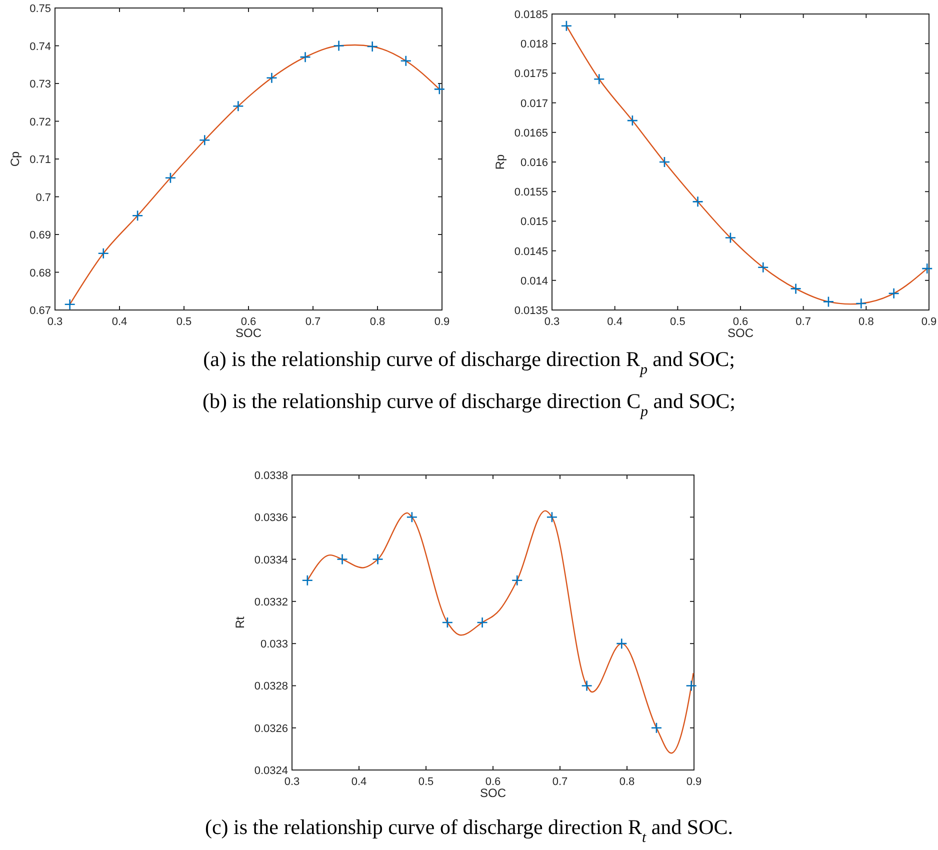 The image size is (938, 850). What do you see at coordinates (40, 236) in the screenshot?
I see `y-tick-label: 0.69` at bounding box center [40, 236].